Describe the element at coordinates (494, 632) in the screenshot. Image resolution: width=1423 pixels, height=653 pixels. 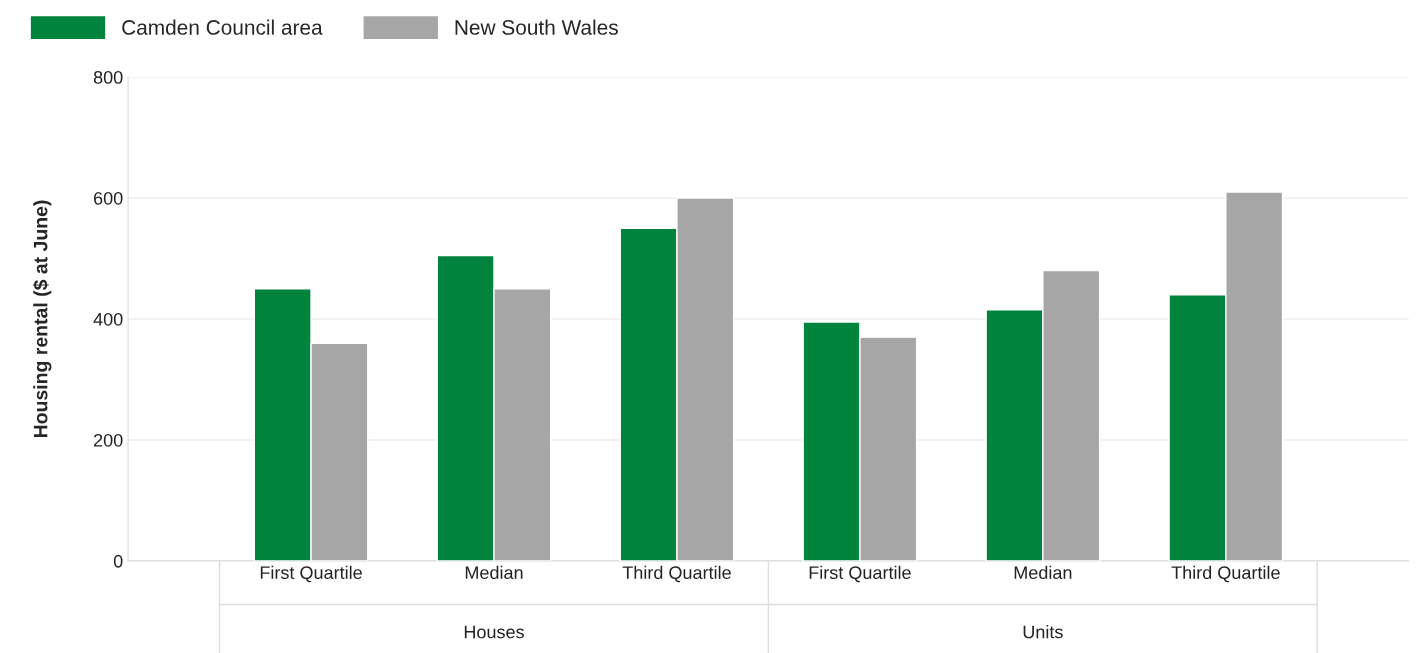
I see `text: Houses` at that location.